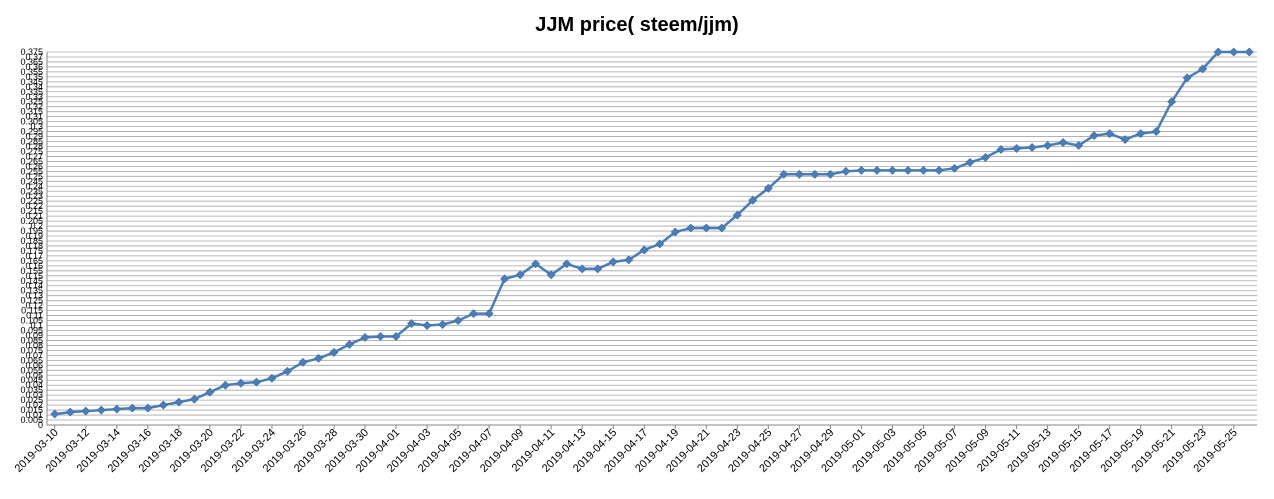 Image resolution: width=1274 pixels, height=499 pixels. I want to click on y-tick-label: 0.305, so click(31, 122).